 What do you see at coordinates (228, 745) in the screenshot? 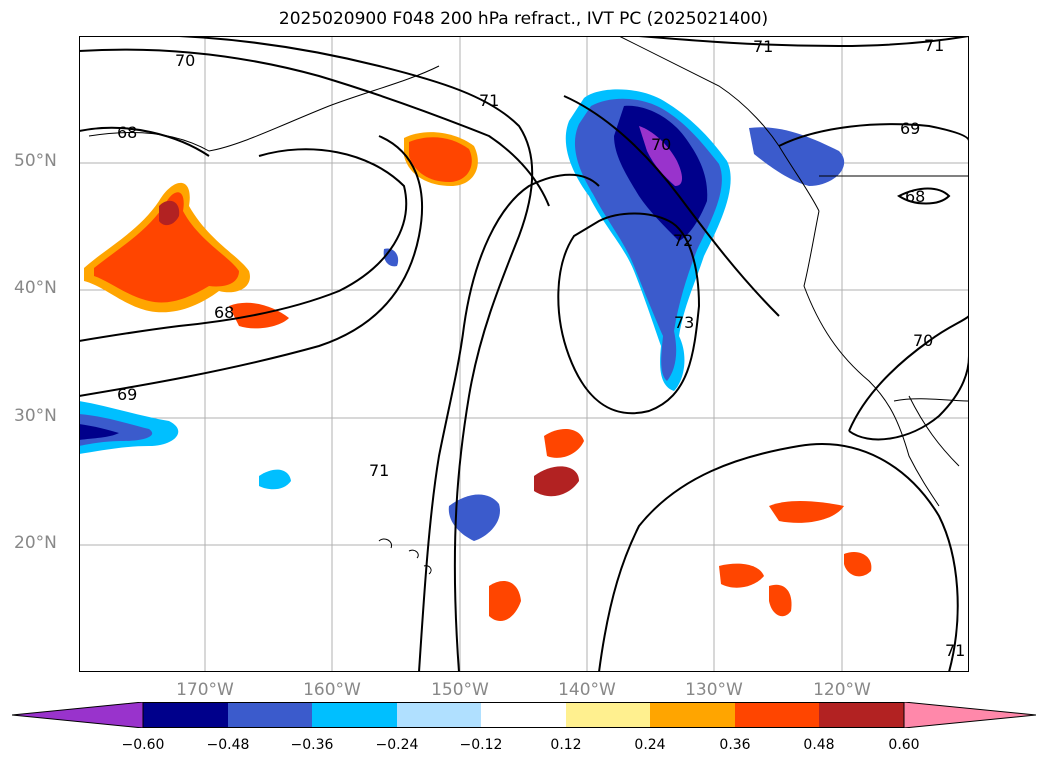
I see `colorbar-tick-label: −0.48` at bounding box center [228, 745].